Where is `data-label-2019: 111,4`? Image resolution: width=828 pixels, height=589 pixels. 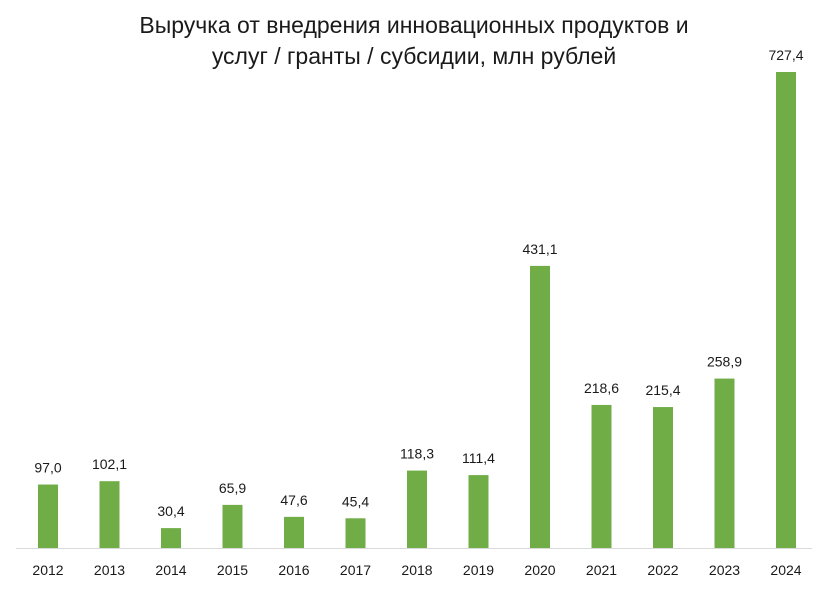
data-label-2019: 111,4 is located at coordinates (478, 458).